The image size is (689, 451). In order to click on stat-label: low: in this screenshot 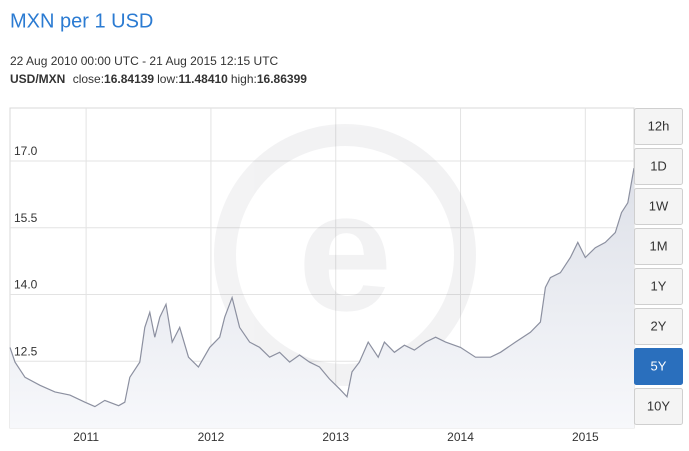, I will do `click(167, 79)`.